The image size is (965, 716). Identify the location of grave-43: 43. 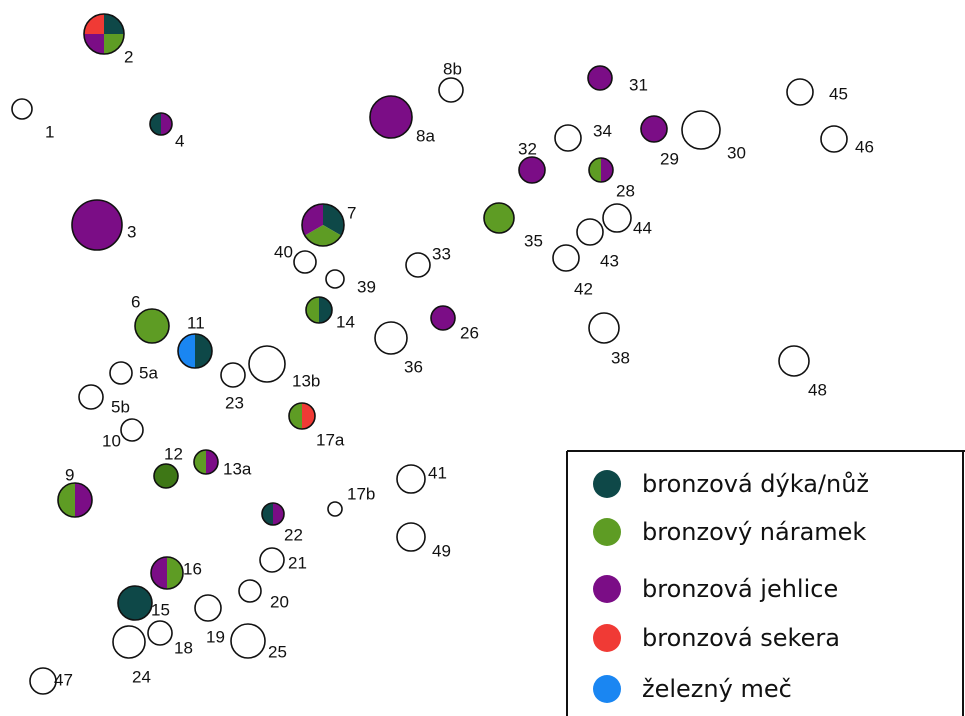
(597, 244).